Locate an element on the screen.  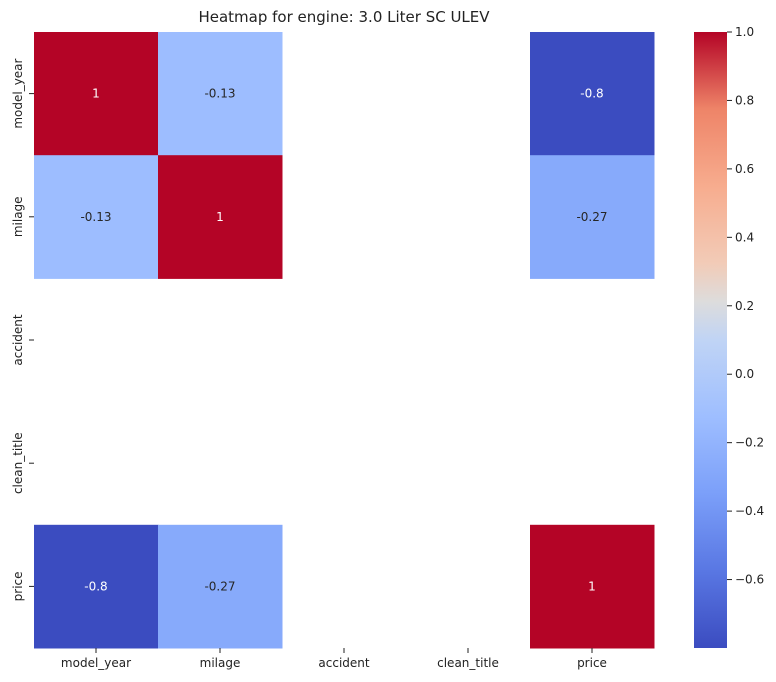
colorbar-tick-label: 0.6 is located at coordinates (744, 169).